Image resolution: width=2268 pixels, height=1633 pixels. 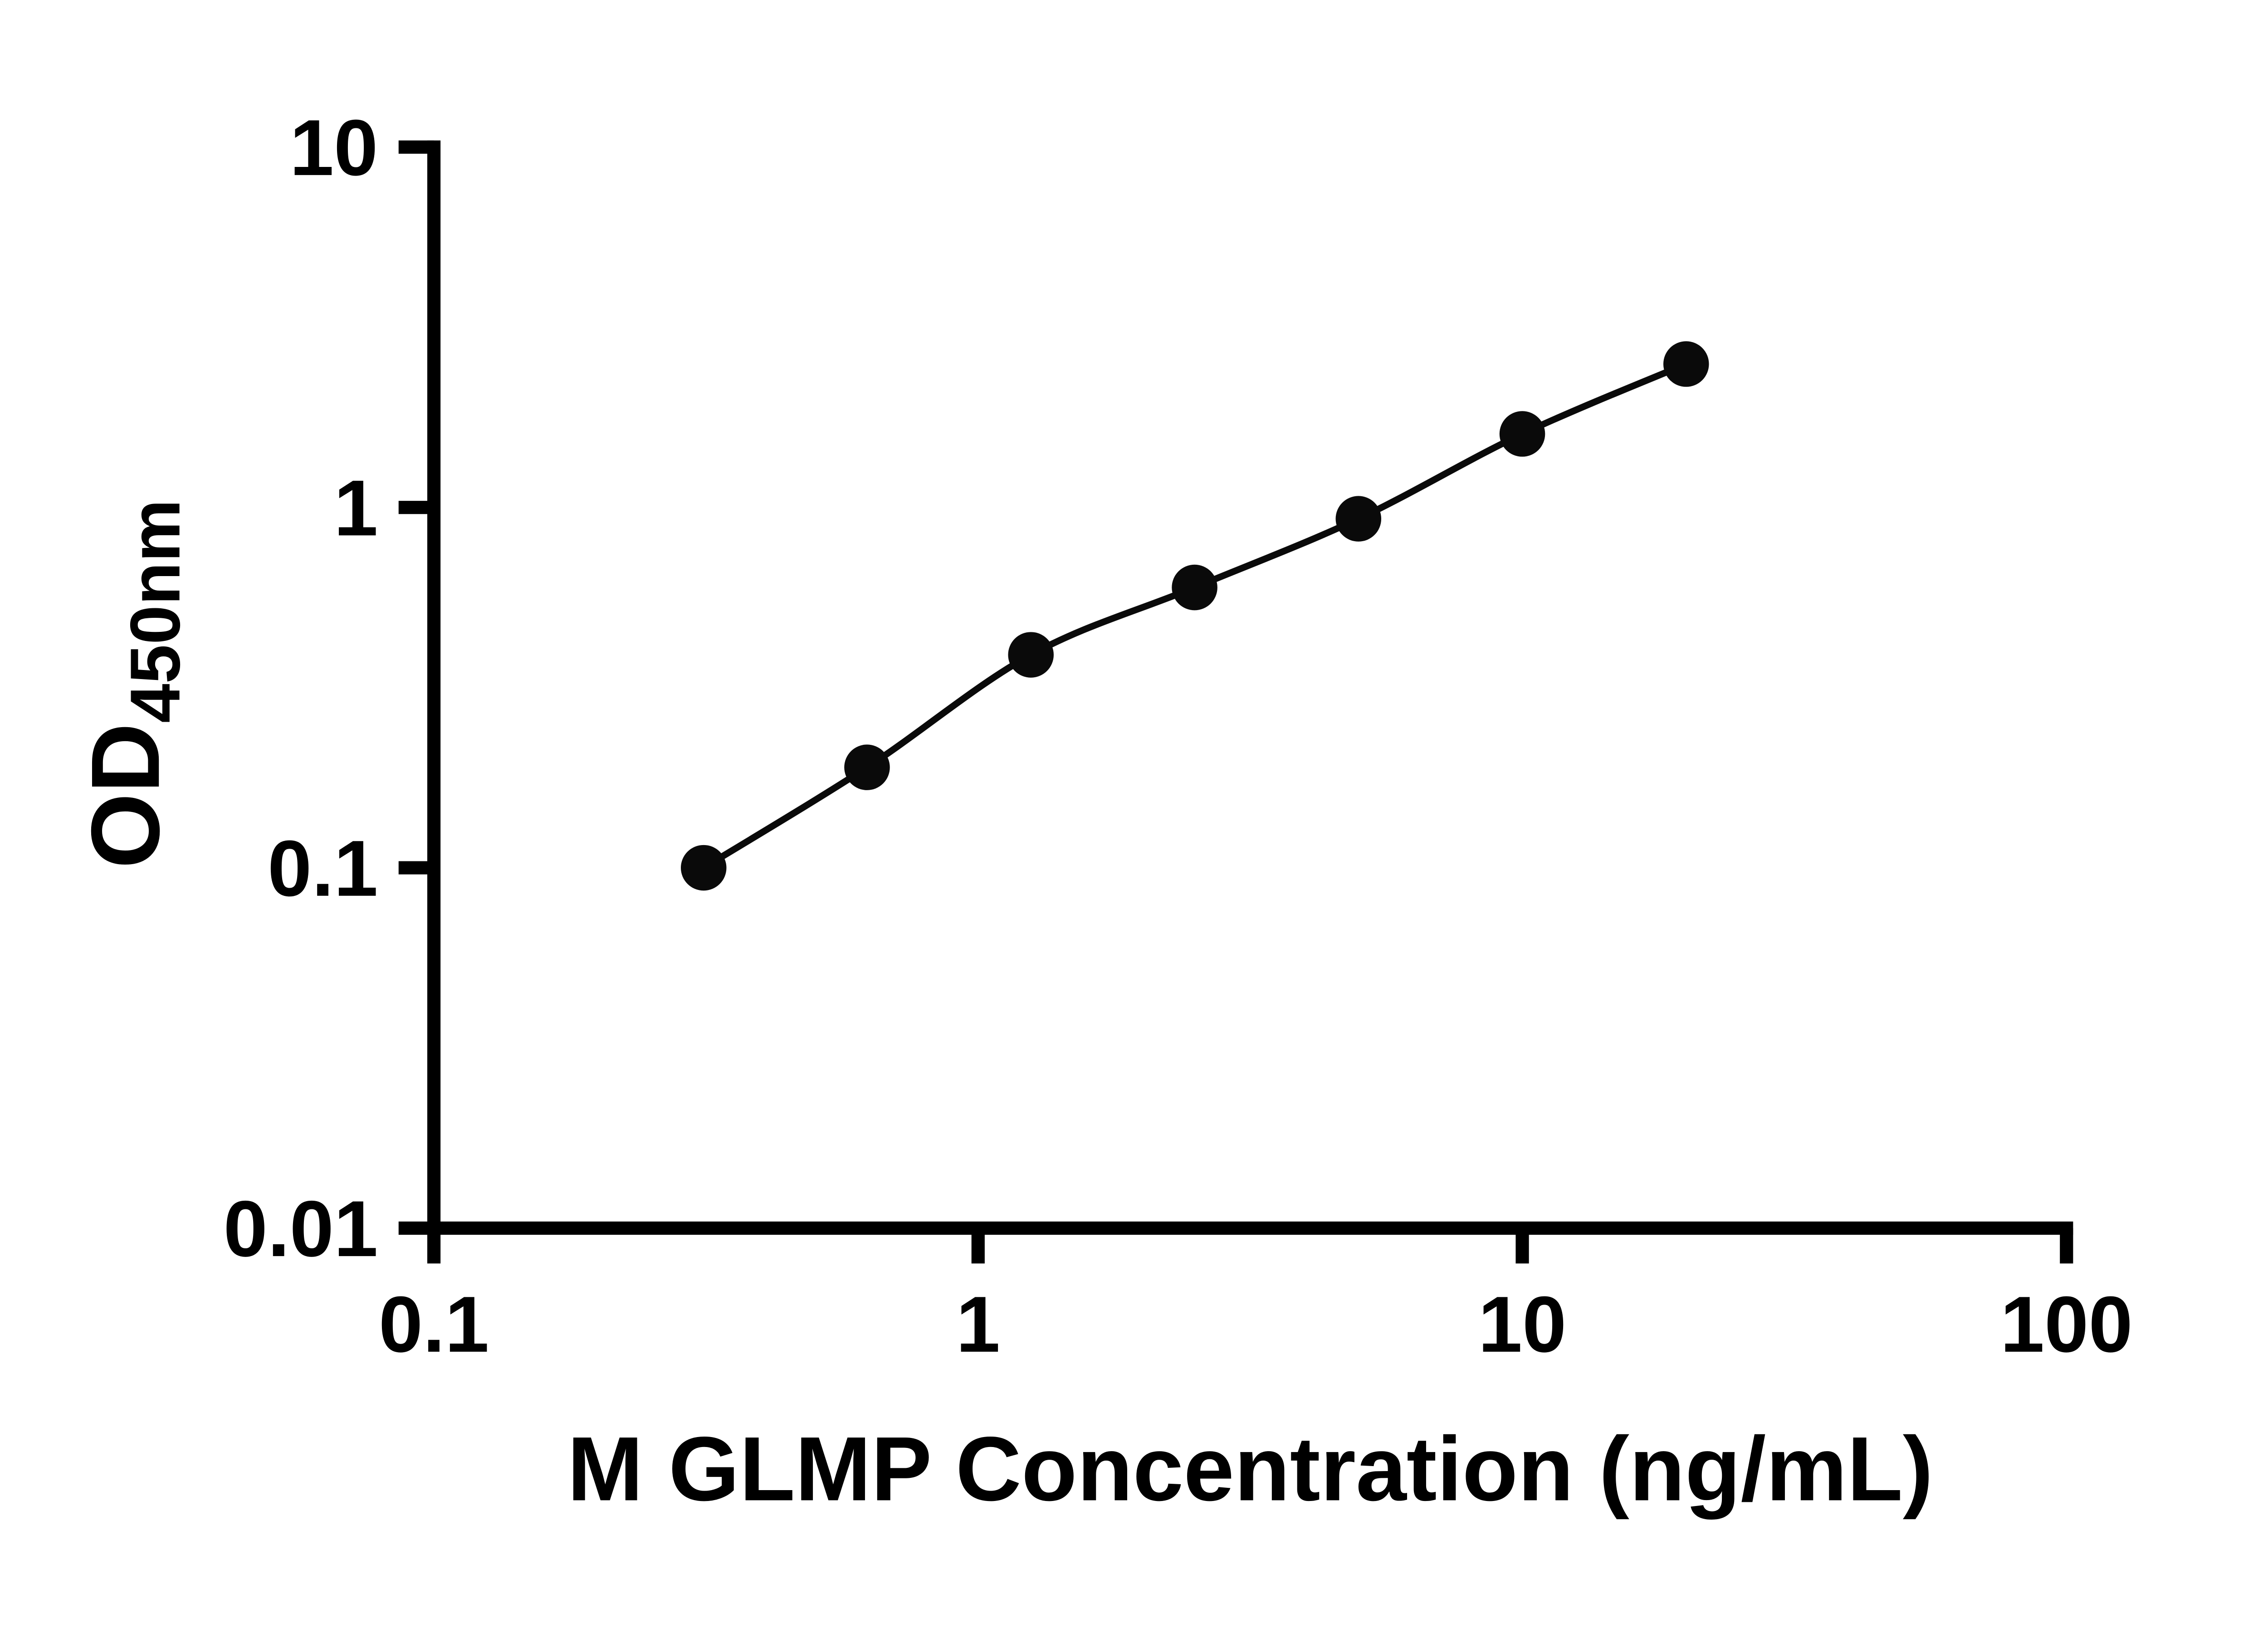 What do you see at coordinates (1256, 1324) in the screenshot?
I see `x-tick-labels: 0.1 1 10 100` at bounding box center [1256, 1324].